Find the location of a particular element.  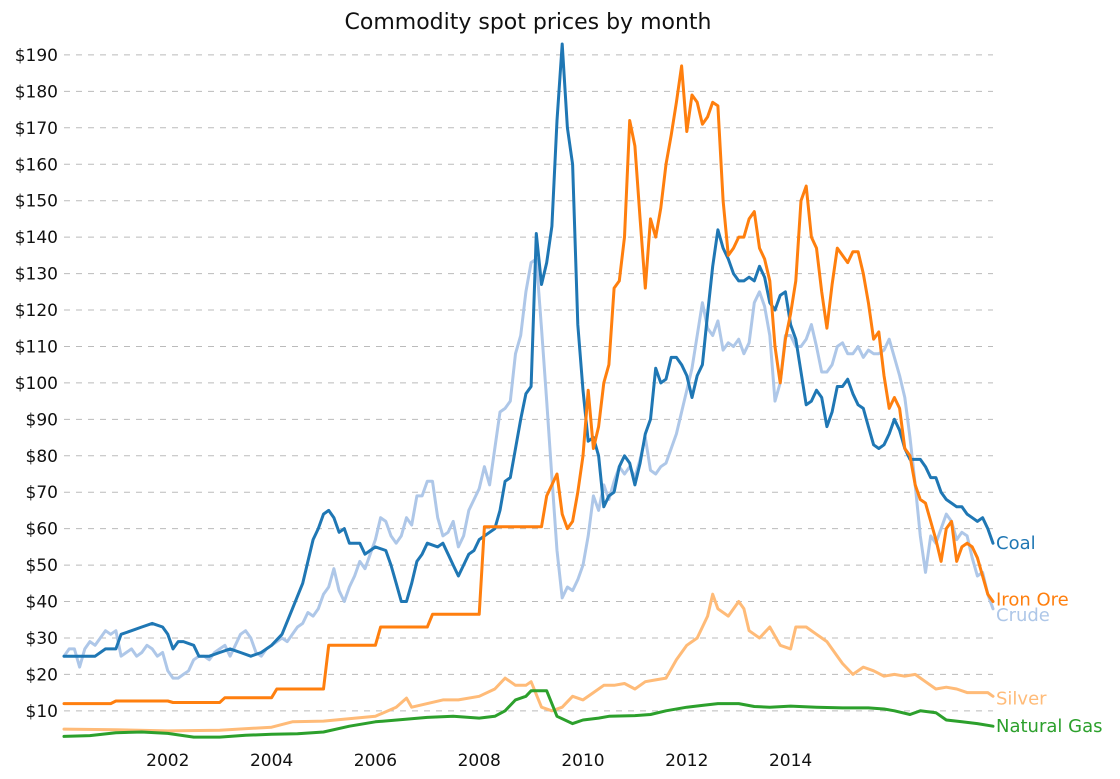

x-tick-label: 2008 is located at coordinates (479, 761).